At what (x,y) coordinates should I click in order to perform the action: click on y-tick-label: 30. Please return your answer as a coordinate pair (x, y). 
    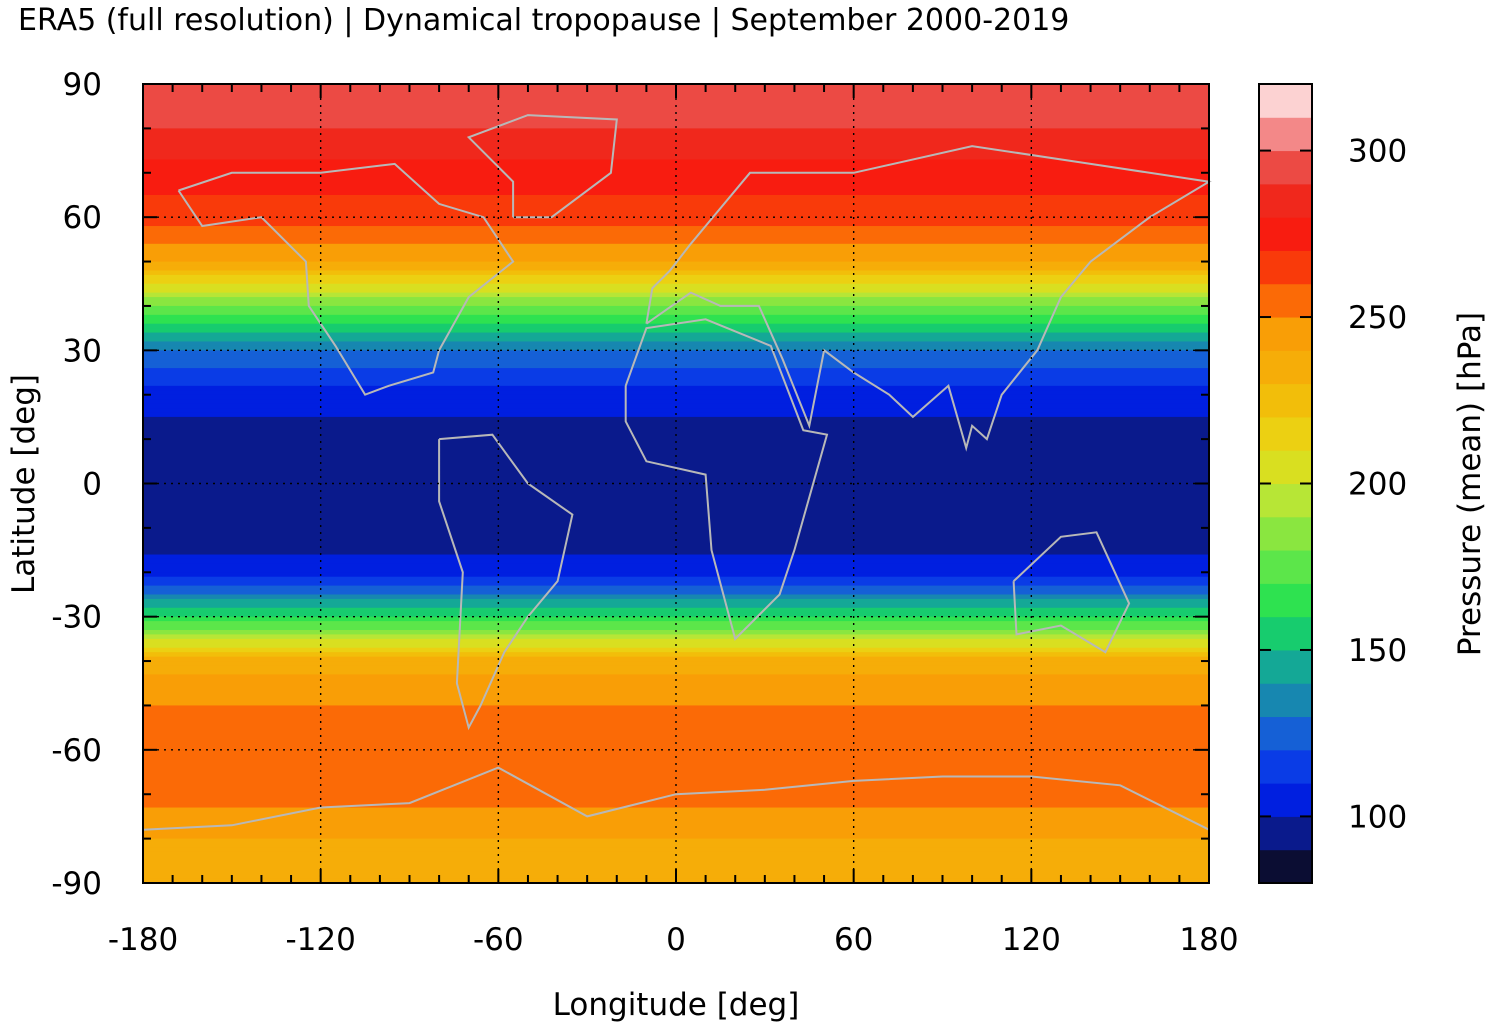
    Looking at the image, I should click on (82, 351).